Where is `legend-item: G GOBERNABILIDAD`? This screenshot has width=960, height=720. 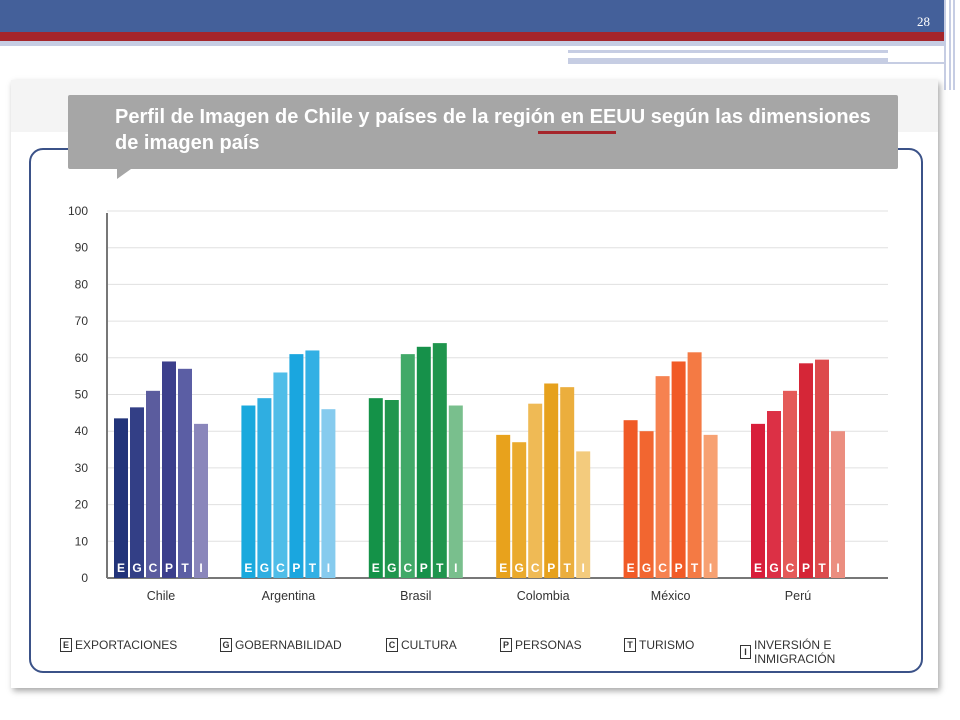 legend-item: G GOBERNABILIDAD is located at coordinates (281, 645).